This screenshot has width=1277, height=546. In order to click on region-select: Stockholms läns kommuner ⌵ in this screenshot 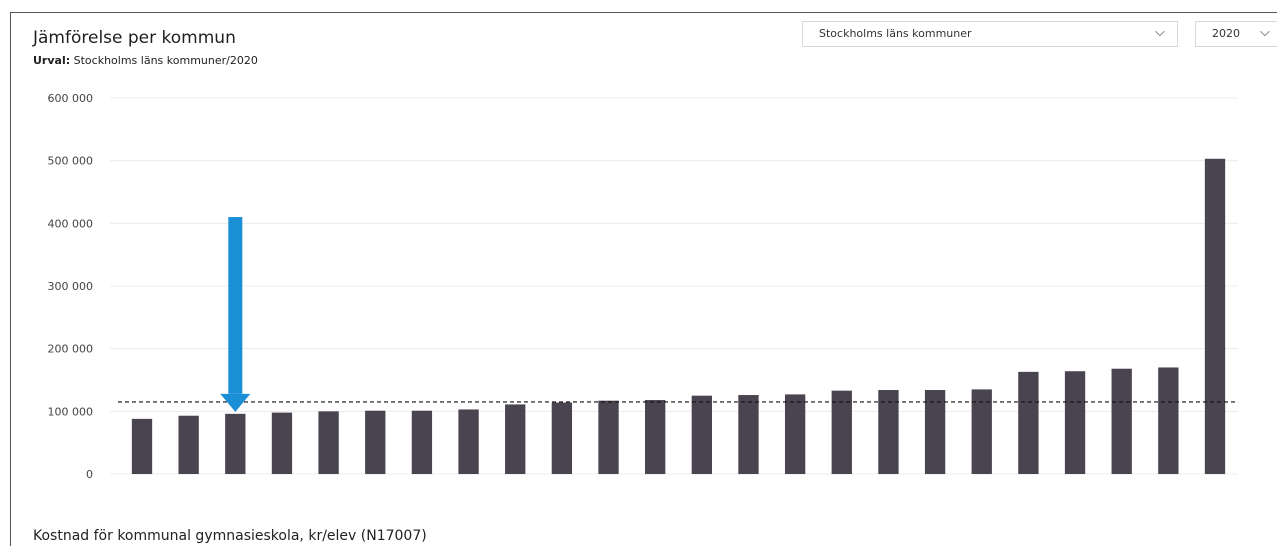, I will do `click(990, 34)`.